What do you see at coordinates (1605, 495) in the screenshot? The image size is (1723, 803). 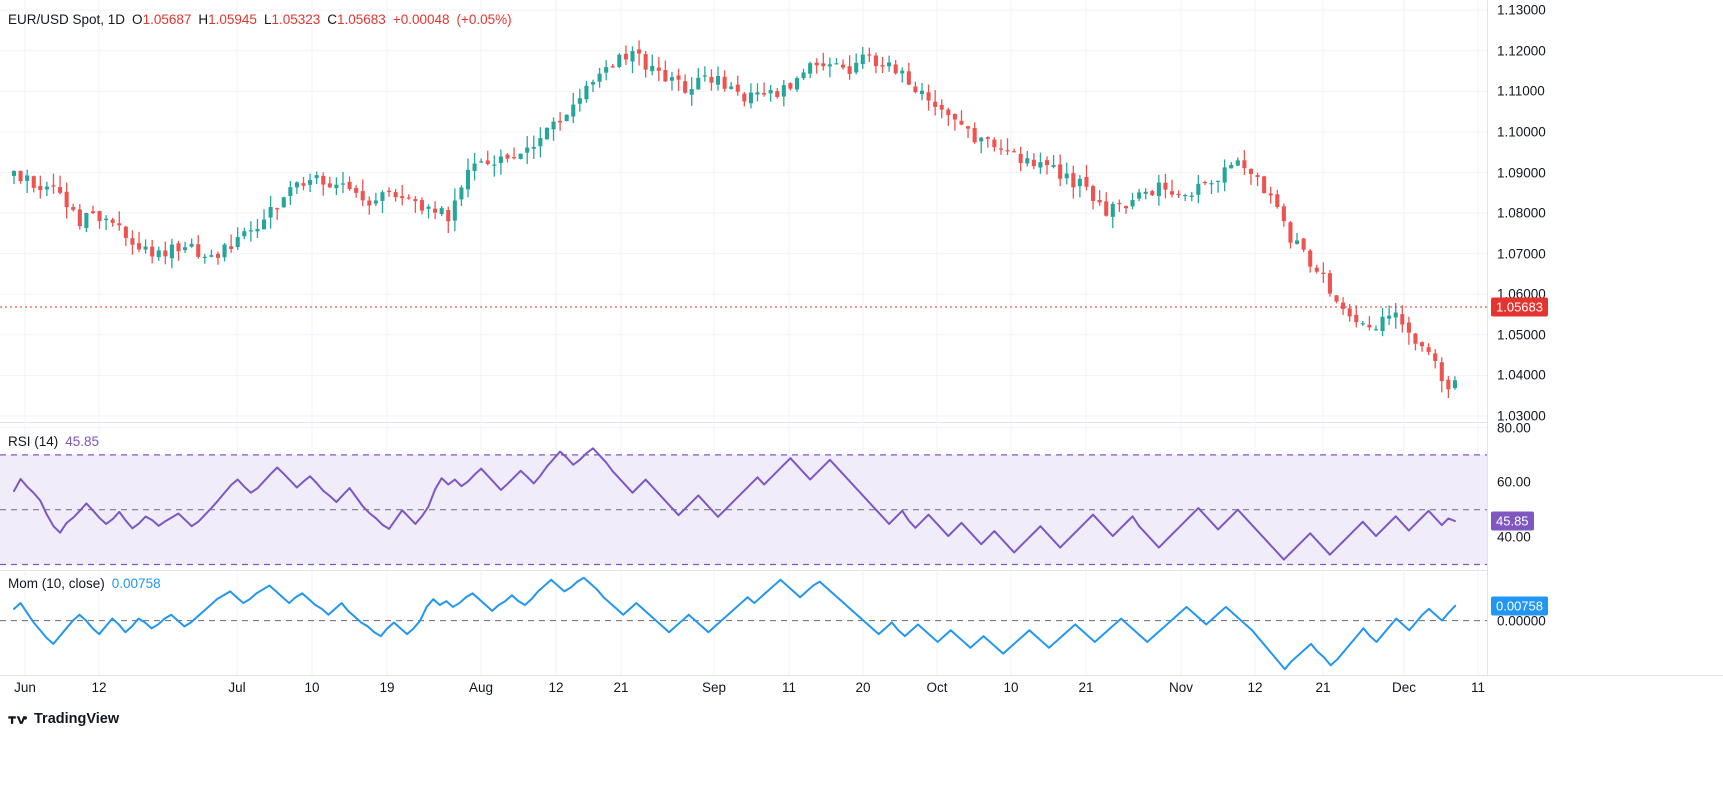 I see `rsi-axis: 80.00 60.00 40.00 45.85` at bounding box center [1605, 495].